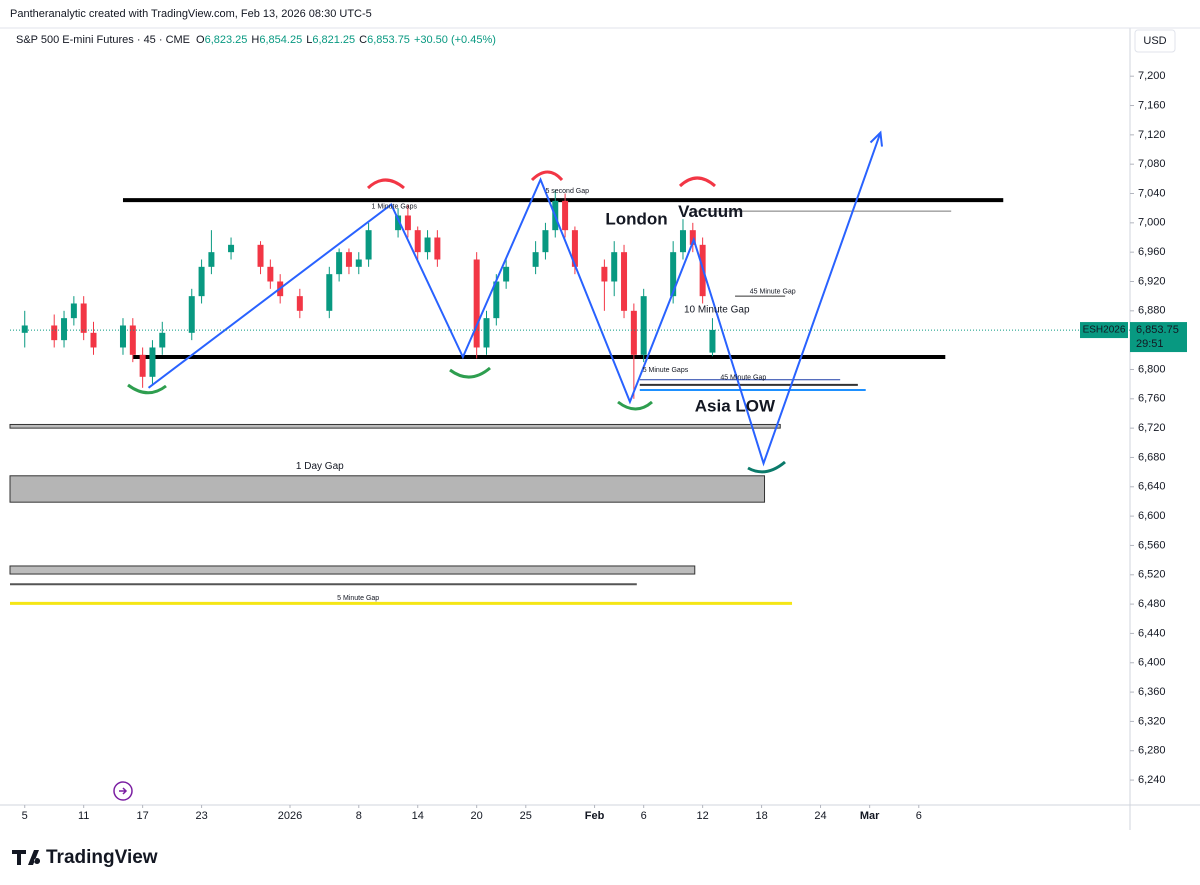  Describe the element at coordinates (1152, 633) in the screenshot. I see `y-tick-label: 6,440` at that location.